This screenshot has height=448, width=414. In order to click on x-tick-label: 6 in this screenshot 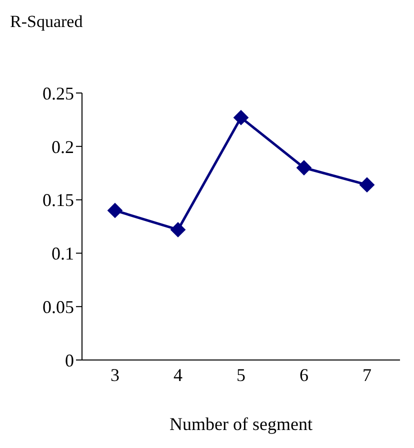, I will do `click(304, 374)`.